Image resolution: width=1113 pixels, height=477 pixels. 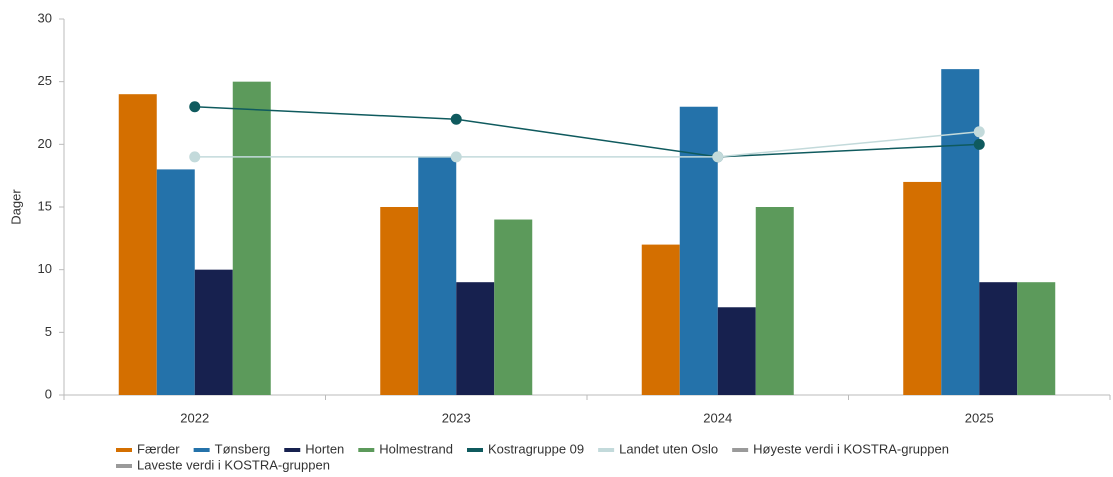 What do you see at coordinates (536, 448) in the screenshot?
I see `legend-label: Kostragruppe 09` at bounding box center [536, 448].